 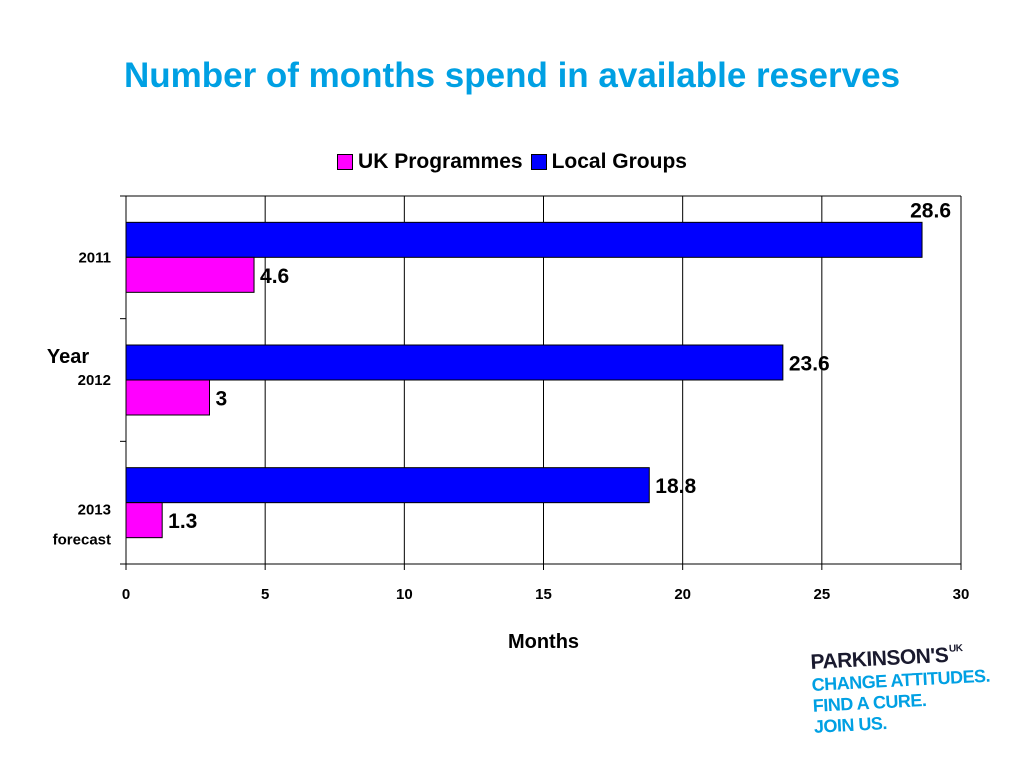 I want to click on legend-label: UK Programmes, so click(x=440, y=161).